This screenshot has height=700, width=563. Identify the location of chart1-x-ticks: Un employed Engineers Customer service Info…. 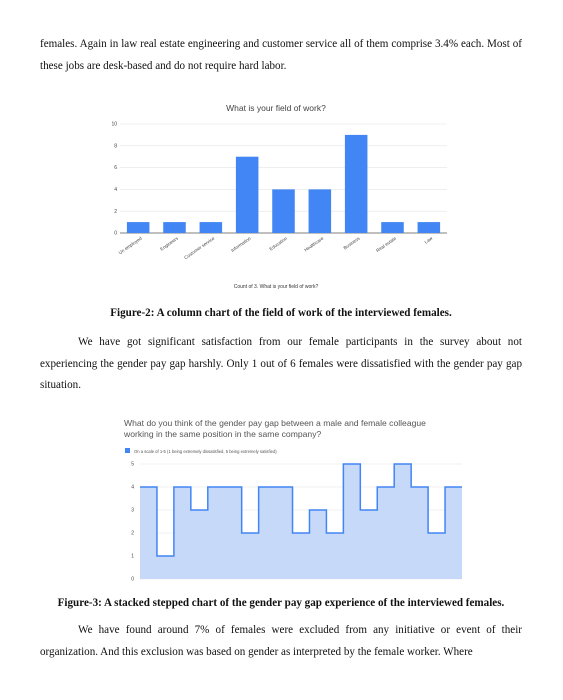
(276, 247).